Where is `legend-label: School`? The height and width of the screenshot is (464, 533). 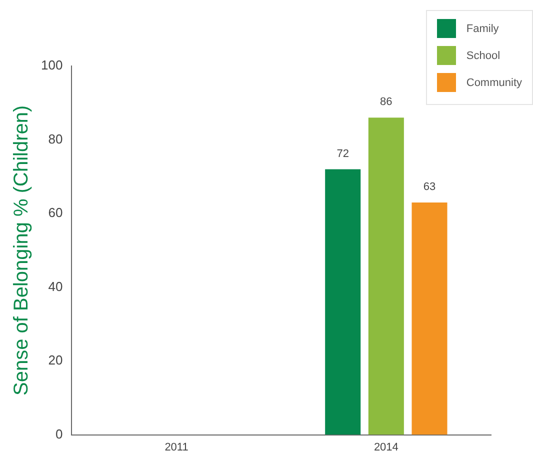 legend-label: School is located at coordinates (483, 56).